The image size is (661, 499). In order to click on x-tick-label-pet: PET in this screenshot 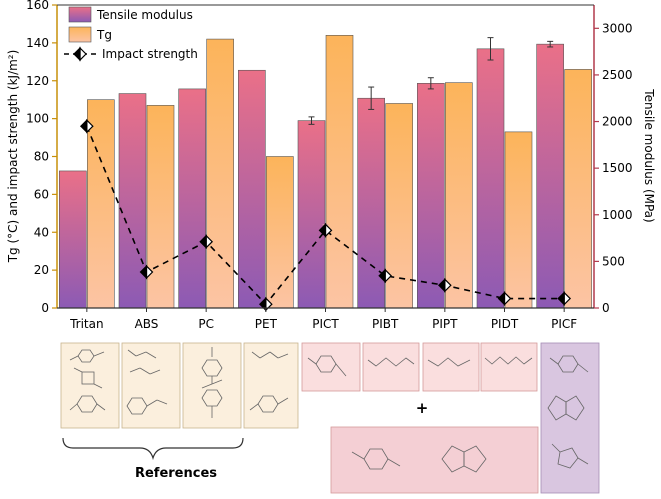, I will do `click(266, 324)`.